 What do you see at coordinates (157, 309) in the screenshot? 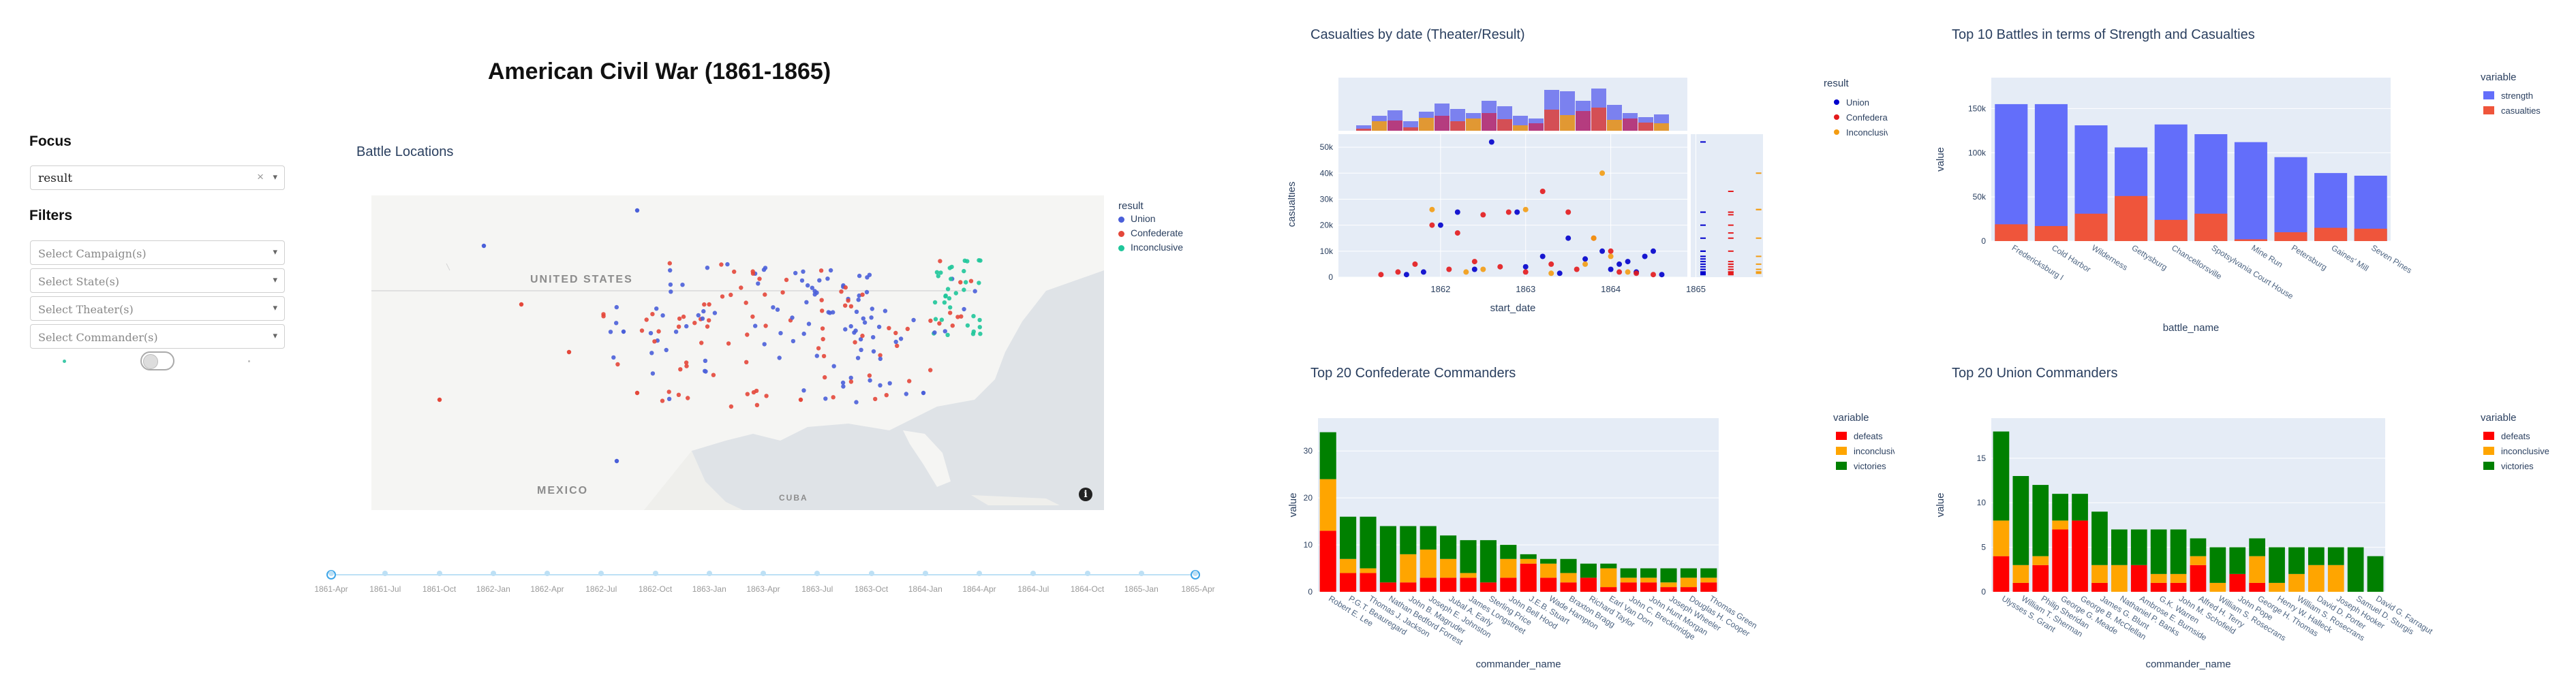
I see `theater-filter: Select Theater(s) ▾` at bounding box center [157, 309].